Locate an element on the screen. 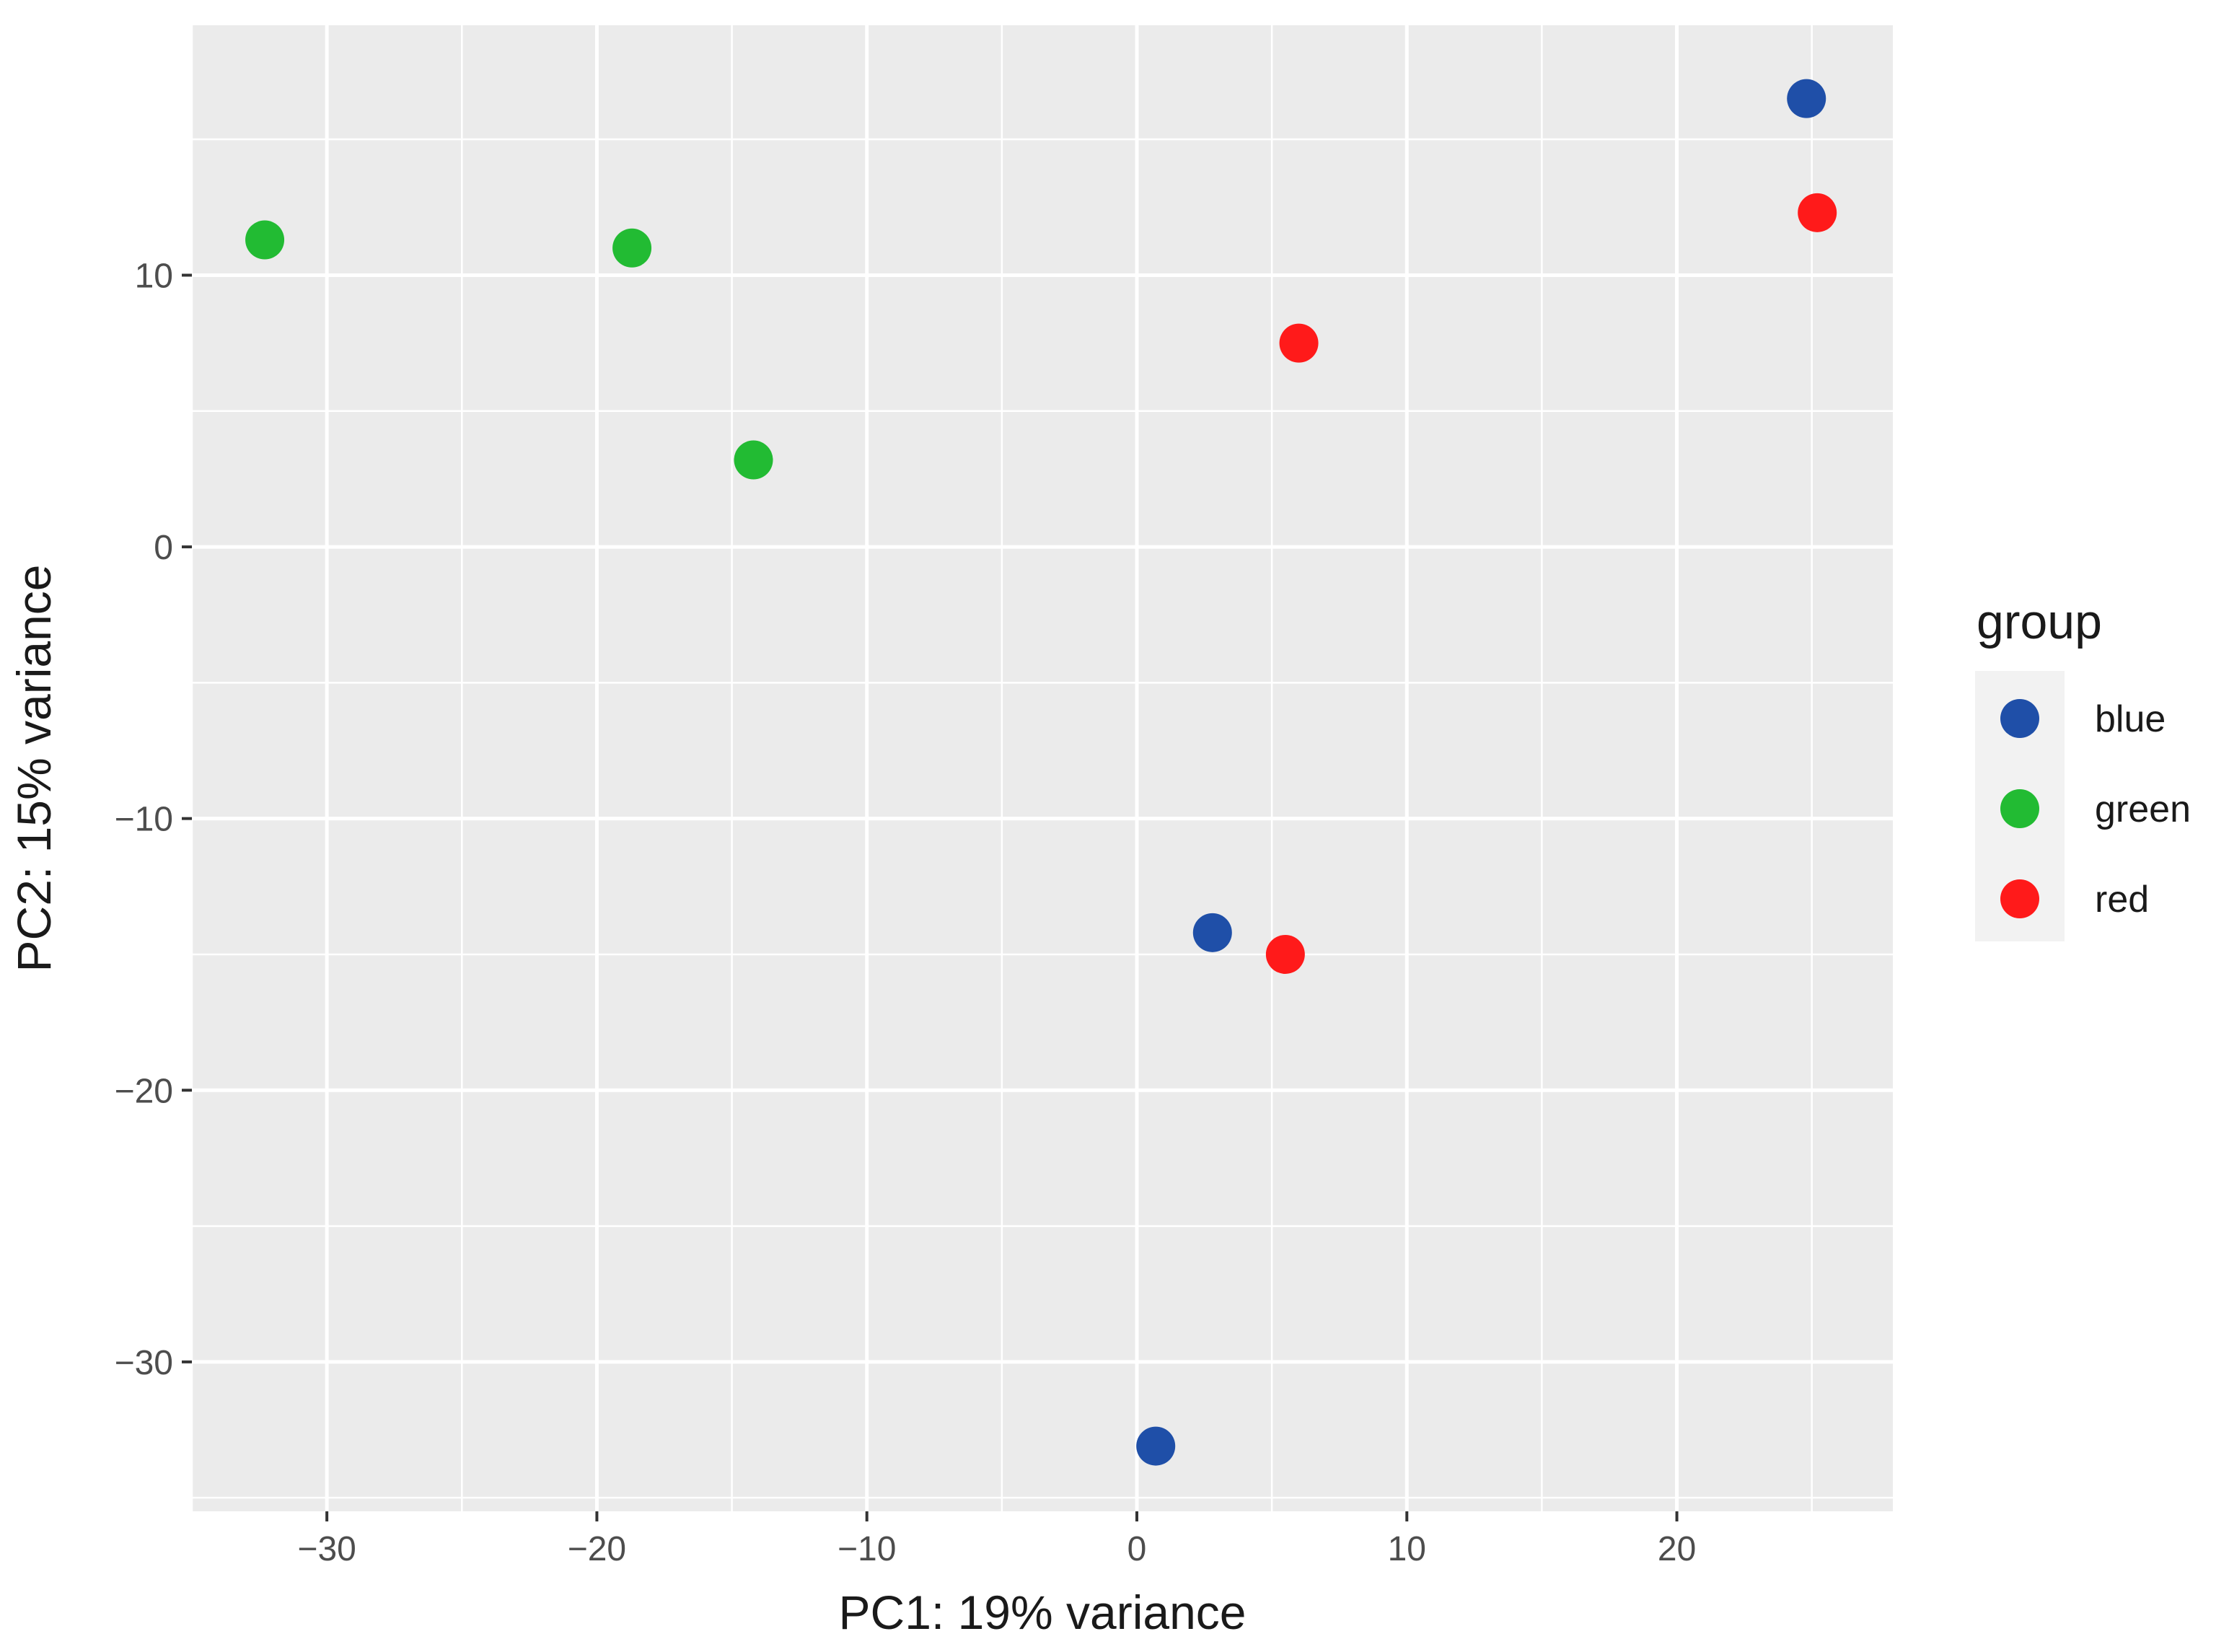 The height and width of the screenshot is (1652, 2229). legend-label-red: red is located at coordinates (2122, 900).